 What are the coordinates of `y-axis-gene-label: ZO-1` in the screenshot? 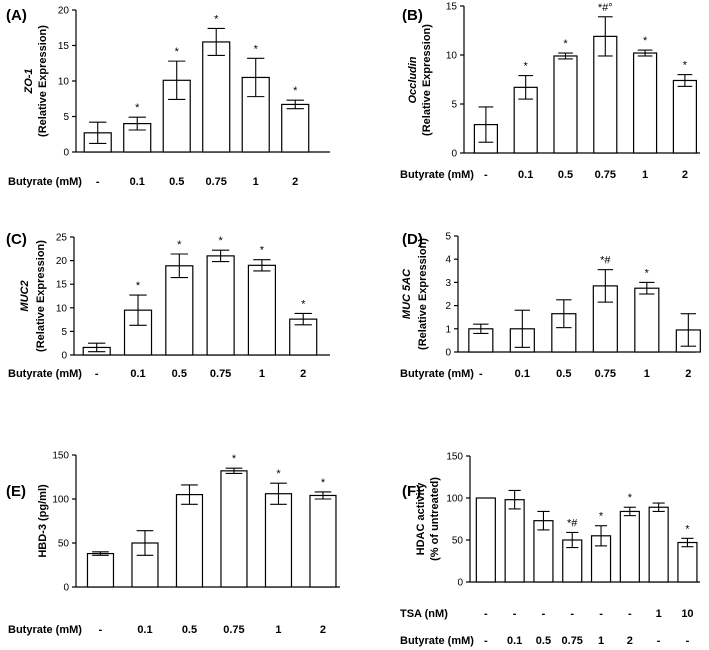 It's located at (29, 81).